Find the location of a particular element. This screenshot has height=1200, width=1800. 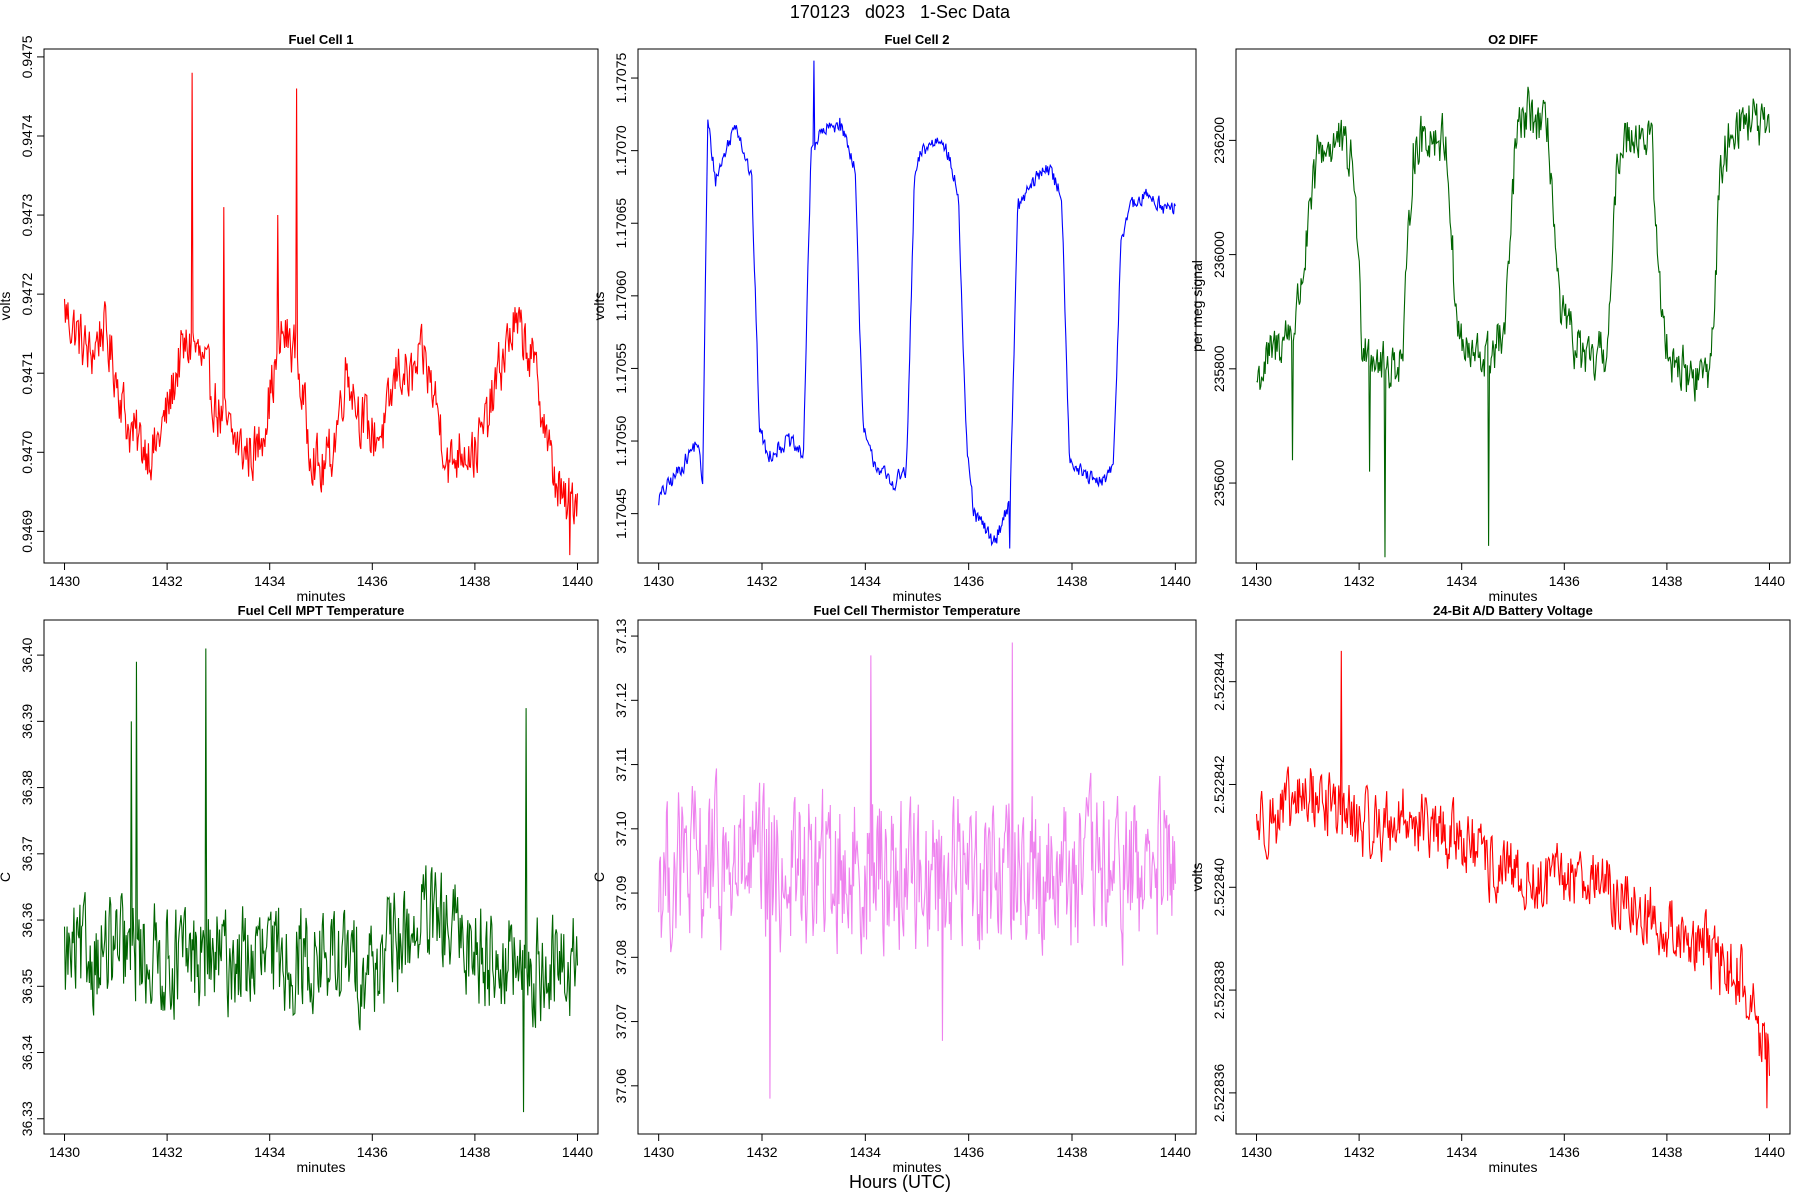

panel-title: Fuel Cell MPT Temperature is located at coordinates (321, 610).